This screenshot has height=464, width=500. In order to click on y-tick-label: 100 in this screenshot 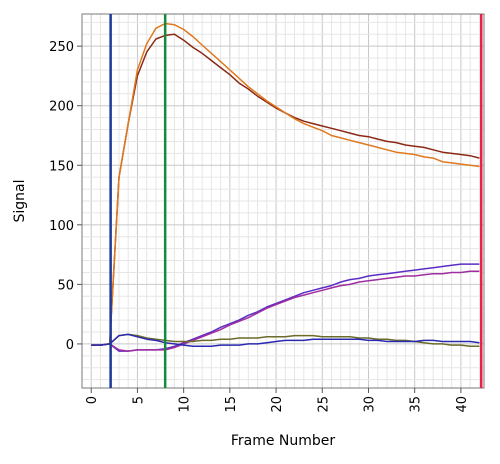, I will do `click(61, 226)`.